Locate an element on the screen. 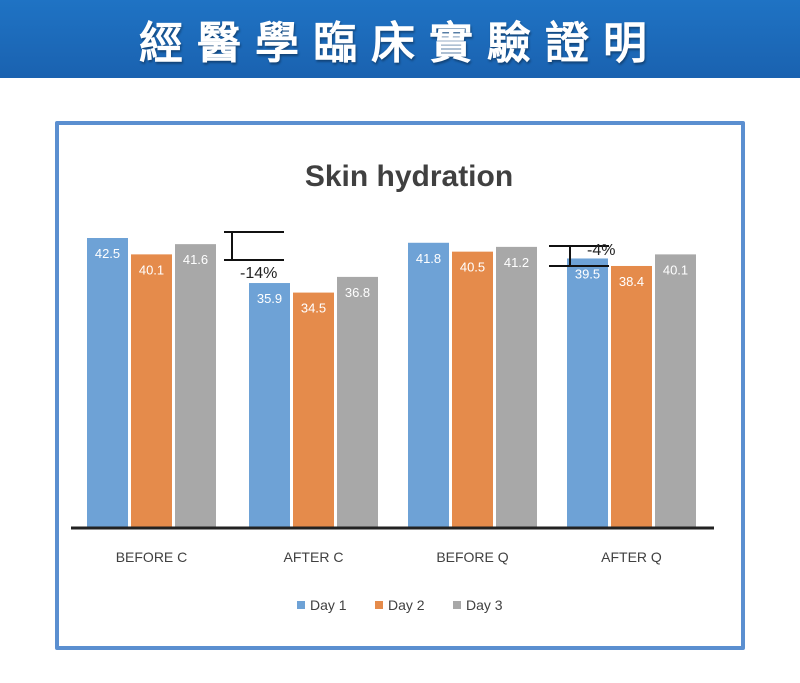  data-label: 39.5 is located at coordinates (587, 273).